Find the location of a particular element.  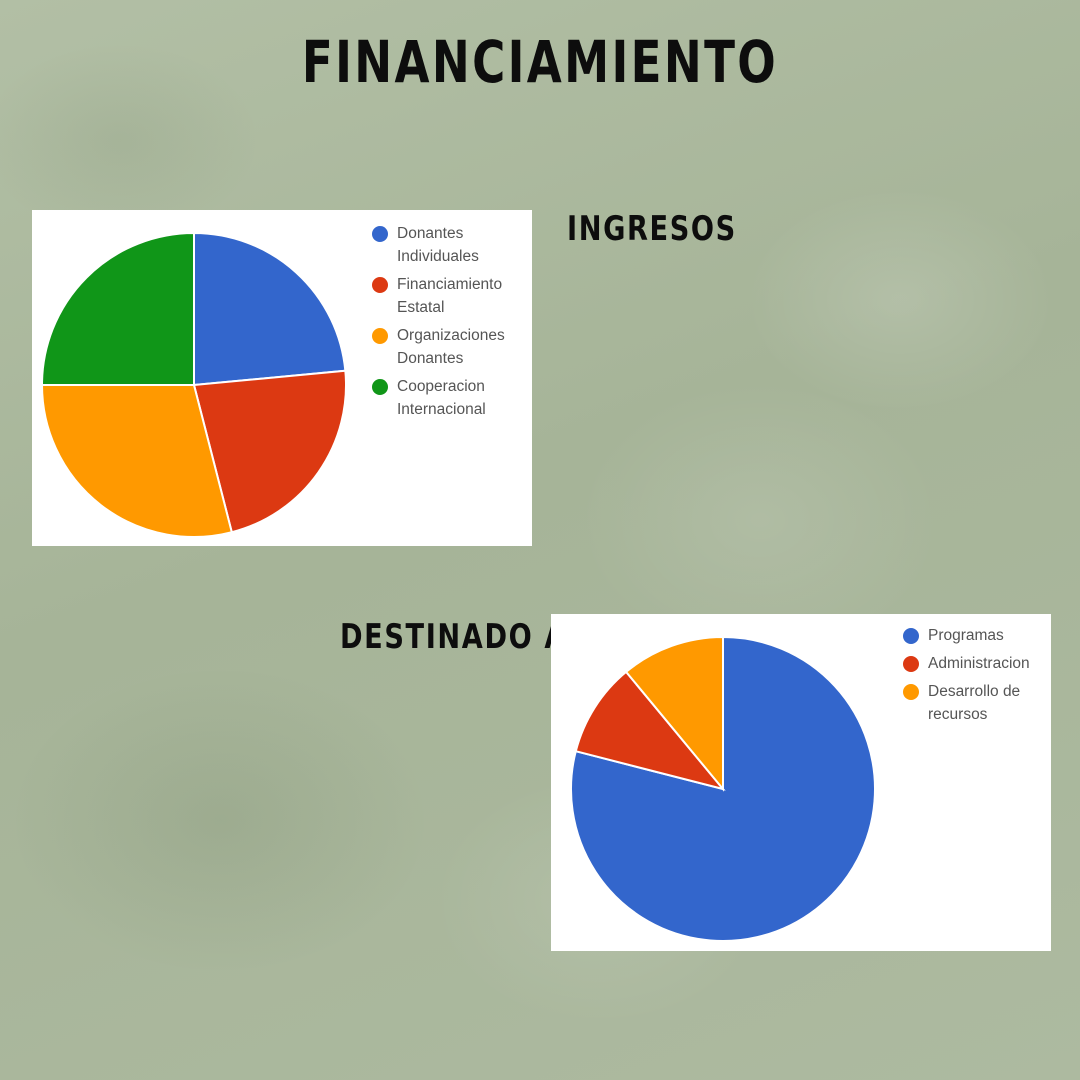

pie-slice-administracion is located at coordinates (650, 730).